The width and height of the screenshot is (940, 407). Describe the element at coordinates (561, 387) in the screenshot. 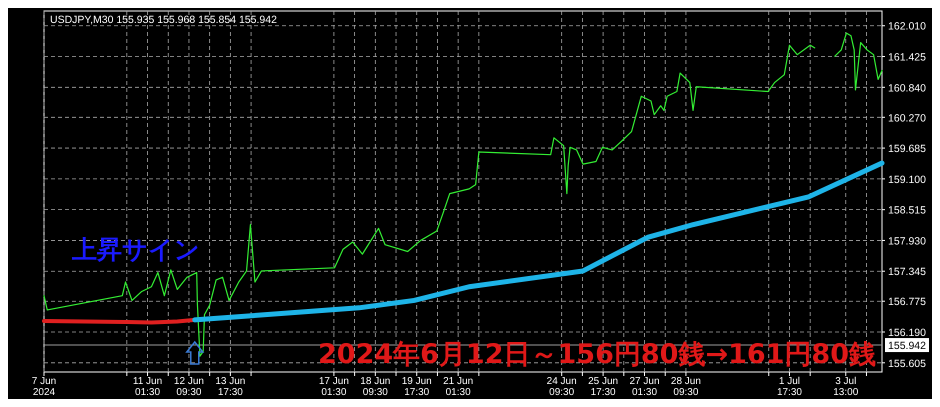

I see `x-tick-label: 24 Jun 09:30` at that location.